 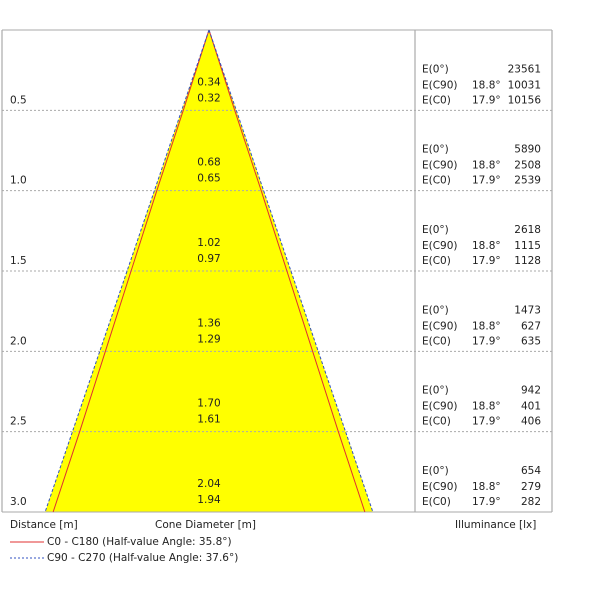 What do you see at coordinates (531, 471) in the screenshot?
I see `illum-value: 654` at bounding box center [531, 471].